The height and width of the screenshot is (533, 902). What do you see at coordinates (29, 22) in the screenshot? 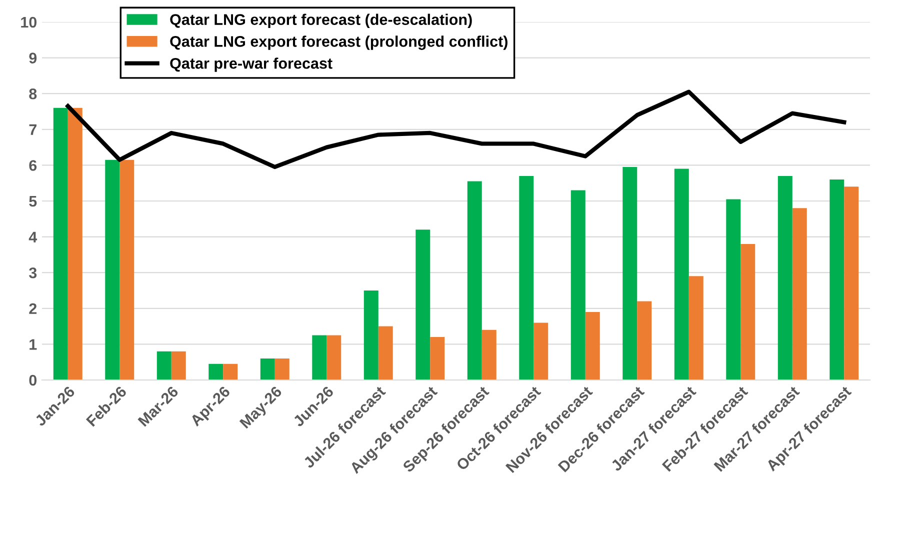
I see `y-tick-label: 10` at bounding box center [29, 22].